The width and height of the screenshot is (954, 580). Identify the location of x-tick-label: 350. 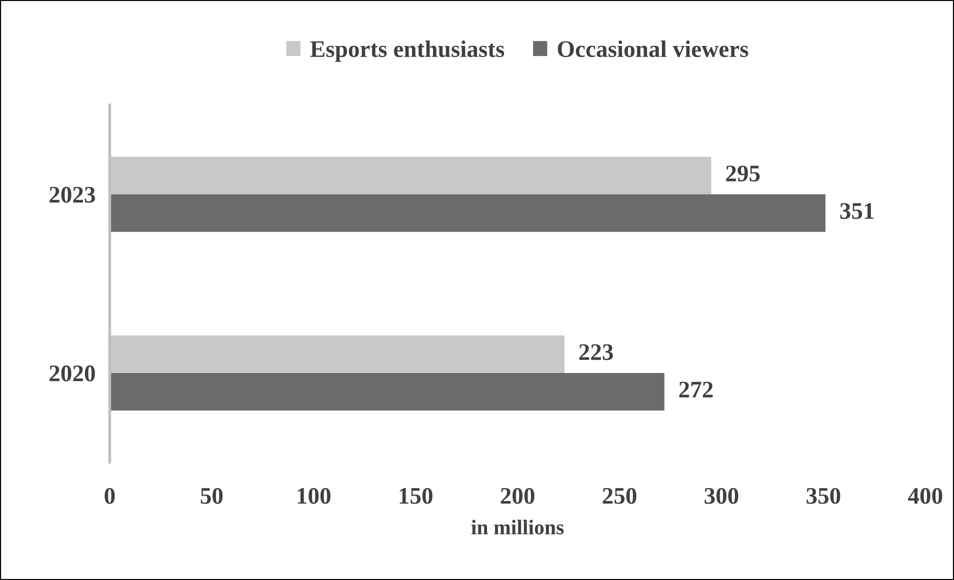
(823, 496).